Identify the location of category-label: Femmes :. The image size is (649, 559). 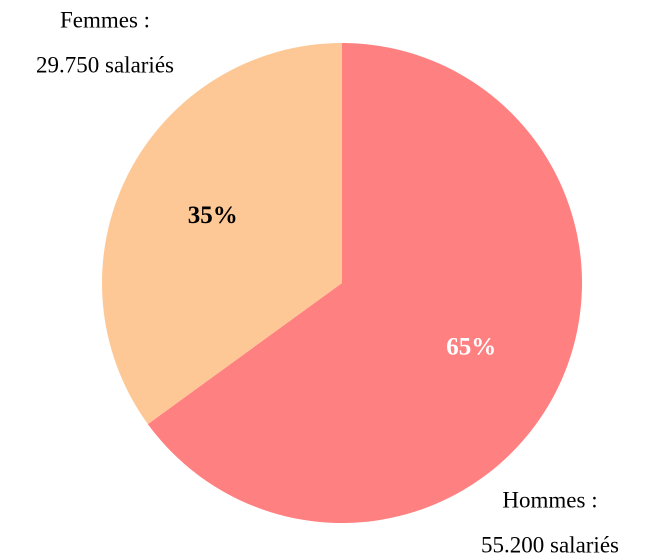
(105, 19).